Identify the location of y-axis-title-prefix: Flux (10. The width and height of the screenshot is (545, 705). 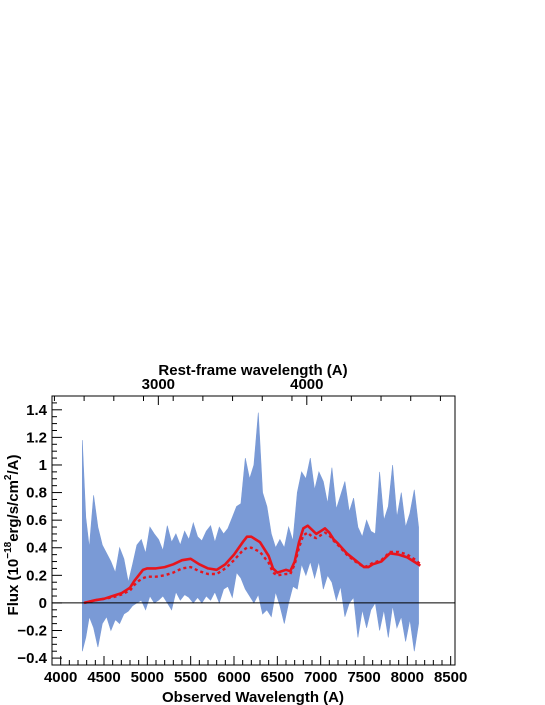
(13, 587).